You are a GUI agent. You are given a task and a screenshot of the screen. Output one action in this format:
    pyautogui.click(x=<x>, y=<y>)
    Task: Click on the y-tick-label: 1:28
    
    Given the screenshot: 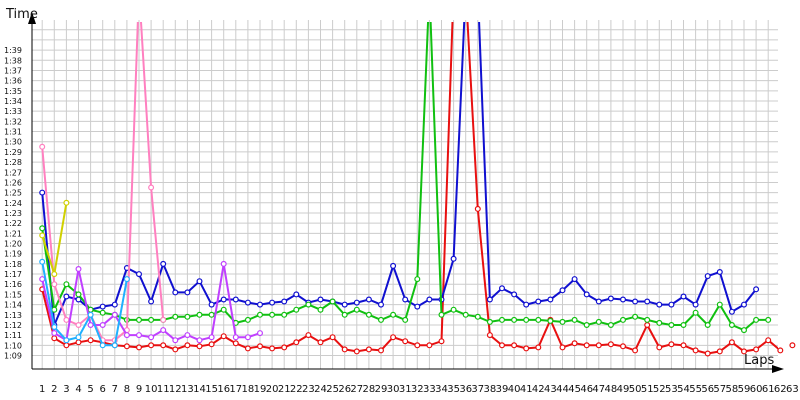 What is the action you would take?
    pyautogui.click(x=13, y=162)
    